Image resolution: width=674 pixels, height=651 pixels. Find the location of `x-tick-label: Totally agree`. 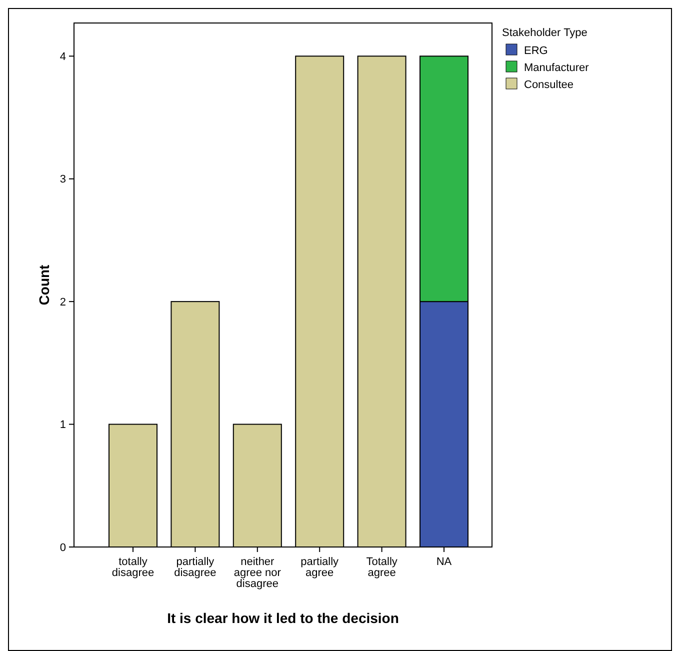

x-tick-label: Totally agree is located at coordinates (382, 567).